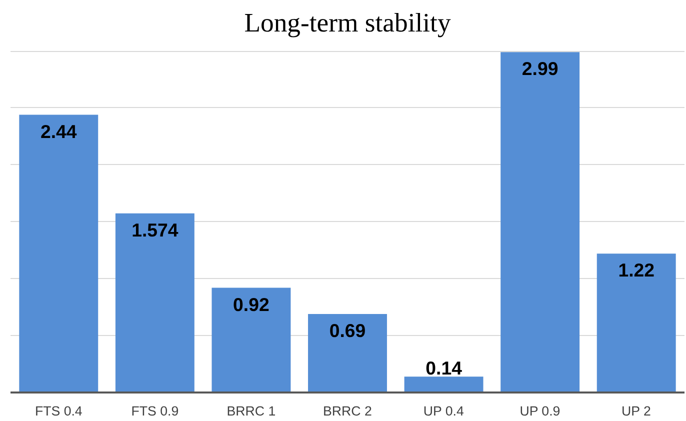 Image resolution: width=686 pixels, height=421 pixels. Describe the element at coordinates (155, 229) in the screenshot. I see `data-label: 1.574` at that location.